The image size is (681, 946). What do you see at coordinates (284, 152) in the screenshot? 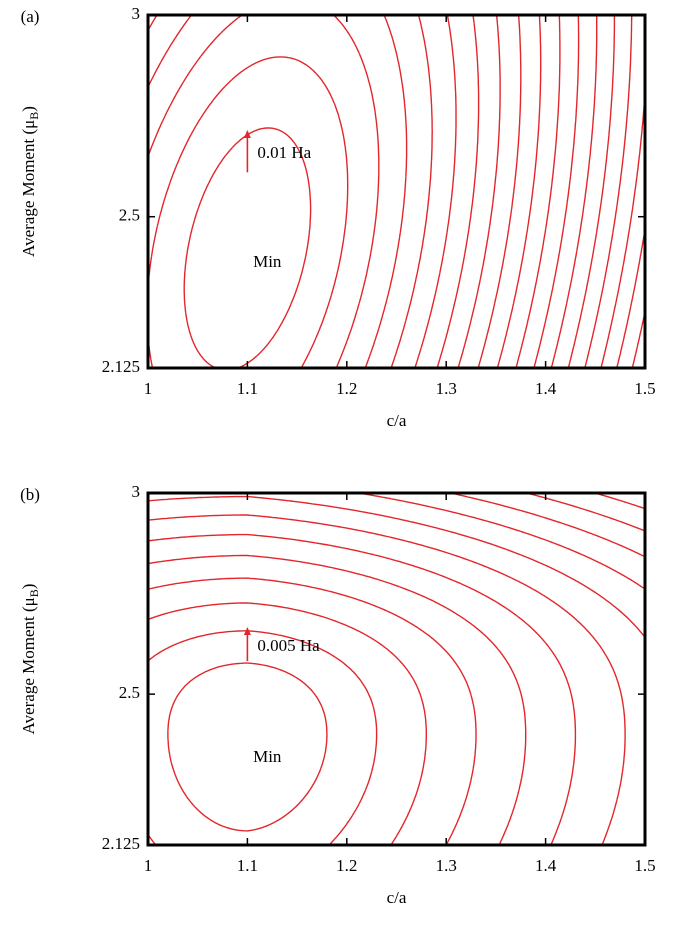
I see `annotation-label: 0.01 Ha` at bounding box center [284, 152].